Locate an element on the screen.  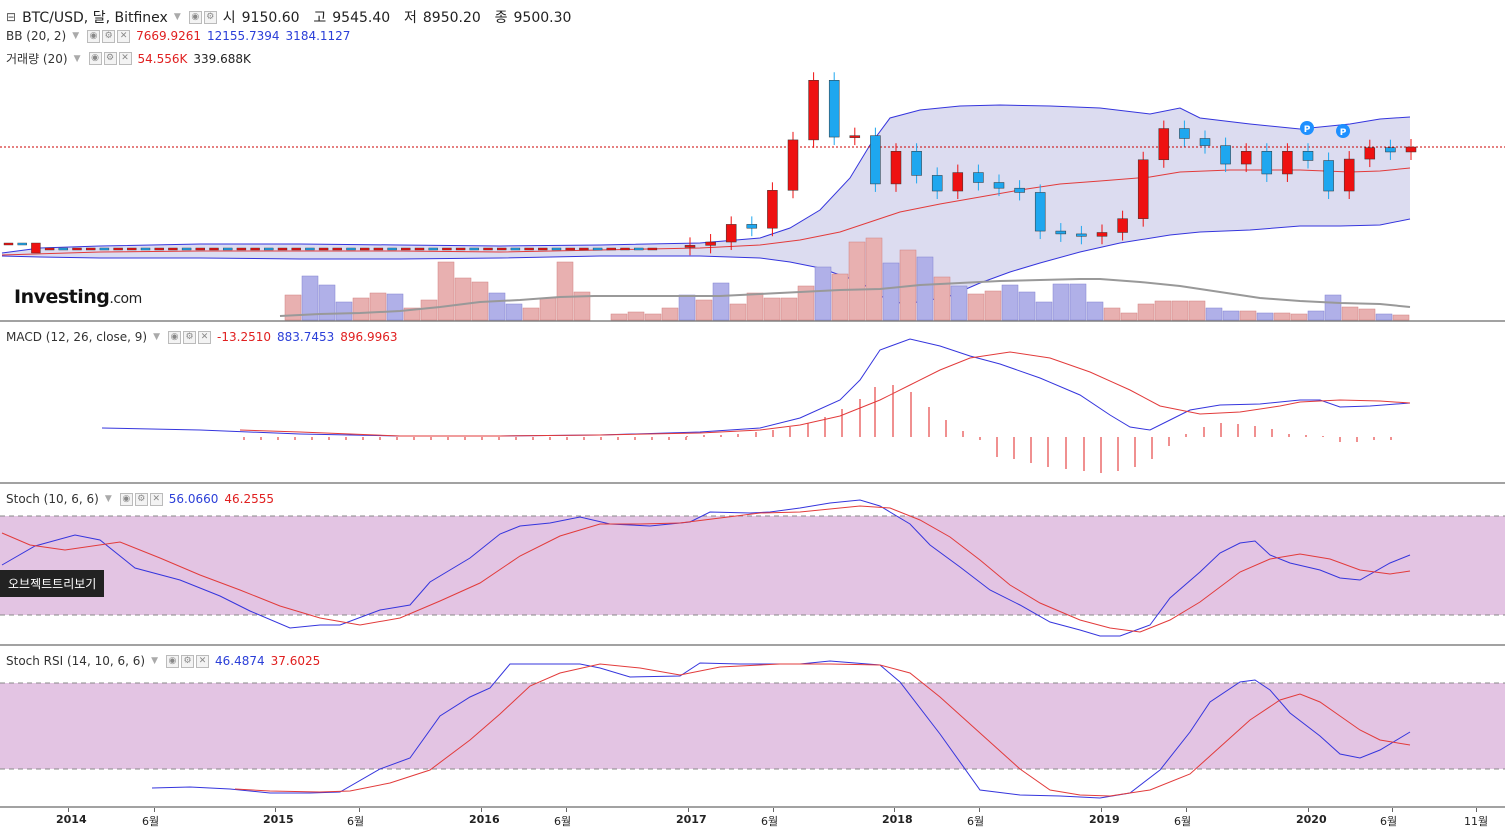
volume-controls: ◉ ⚙ ✕ is located at coordinates (110, 58).